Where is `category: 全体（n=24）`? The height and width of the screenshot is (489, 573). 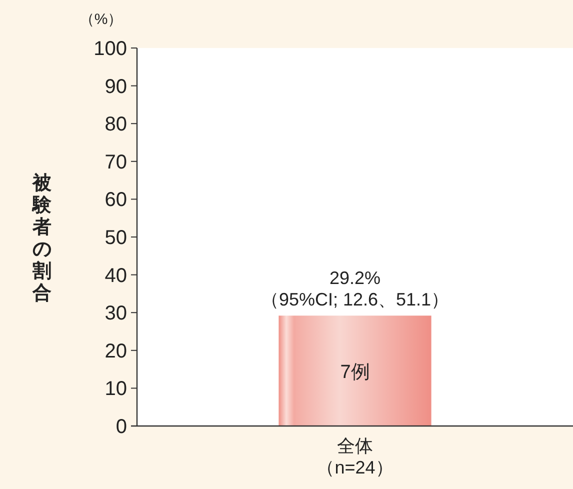 category: 全体（n=24） is located at coordinates (355, 457).